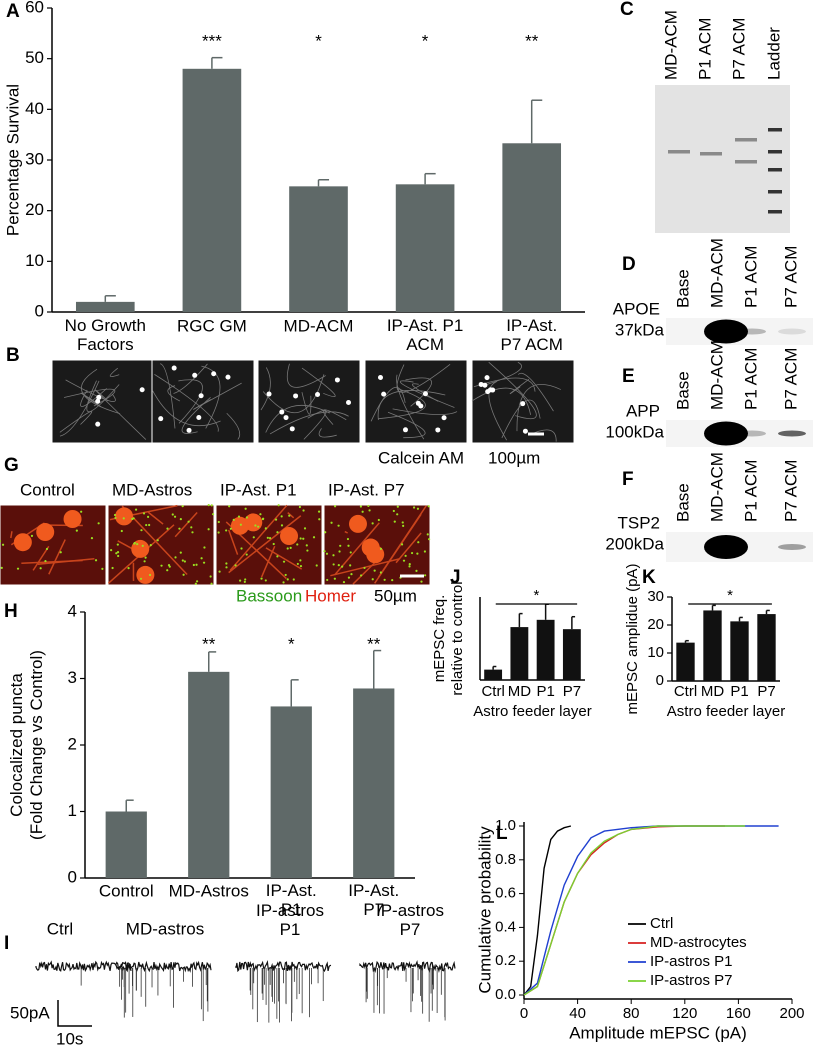  Describe the element at coordinates (30, 1012) in the screenshot. I see `scale-label: 50pA` at that location.